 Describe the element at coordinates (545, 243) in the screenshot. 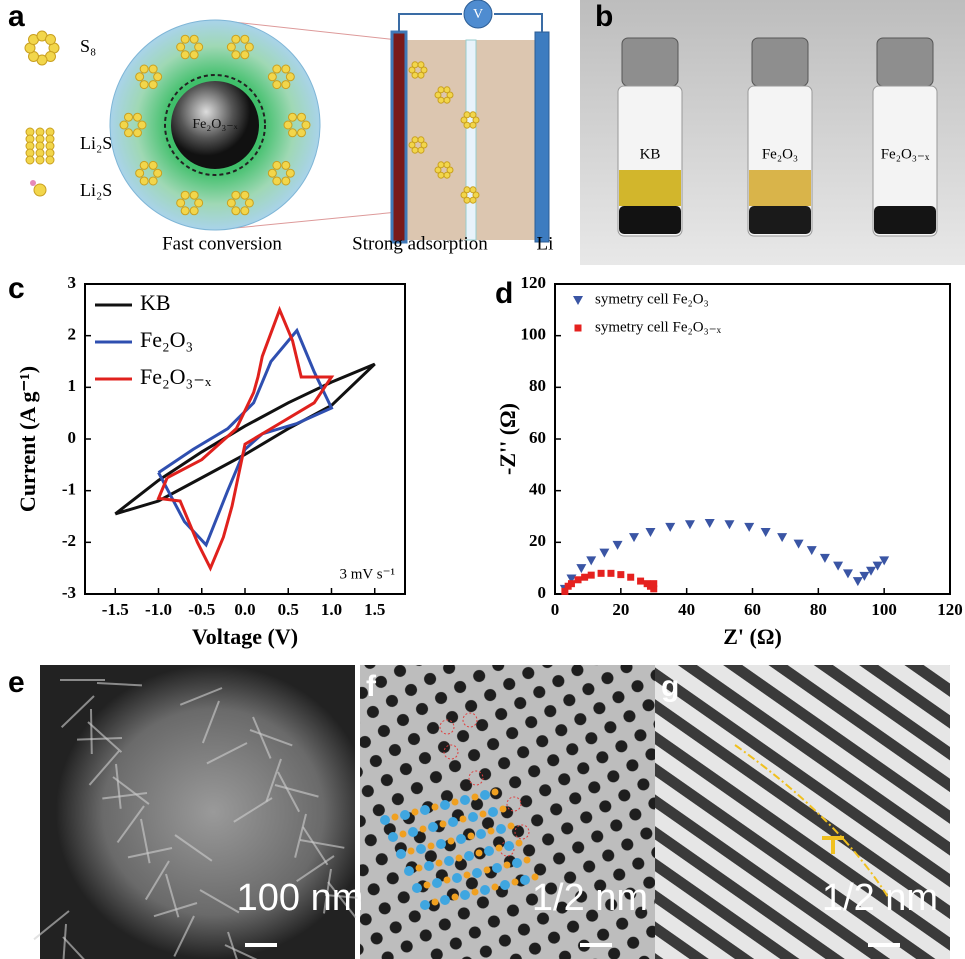

I see `label: Li` at that location.